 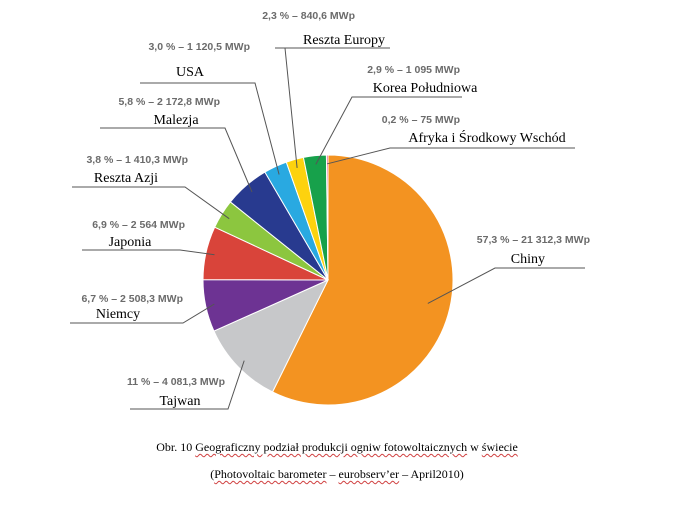 I want to click on pie-slice-chiny, so click(x=362, y=280).